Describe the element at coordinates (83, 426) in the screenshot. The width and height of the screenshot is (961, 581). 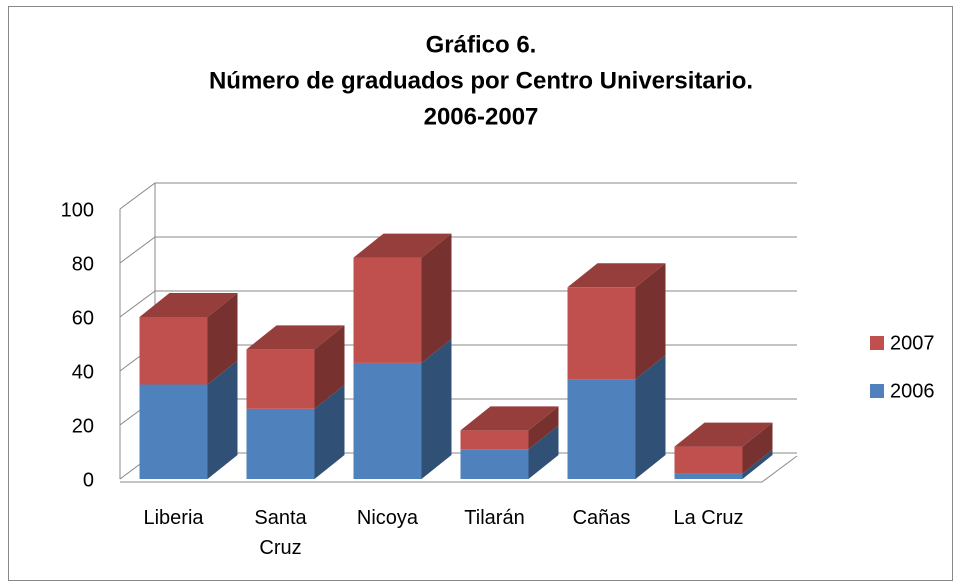
I see `y-tick-label: 20` at that location.